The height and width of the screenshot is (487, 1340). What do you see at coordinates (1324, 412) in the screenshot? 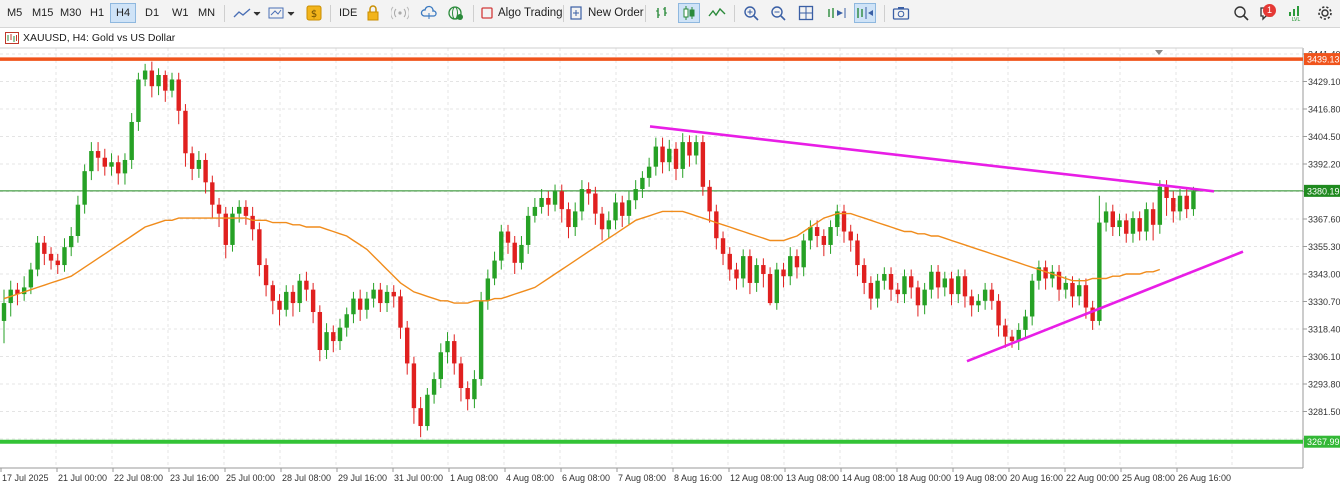
I see `price-tick-label: 3281.50` at bounding box center [1324, 412].